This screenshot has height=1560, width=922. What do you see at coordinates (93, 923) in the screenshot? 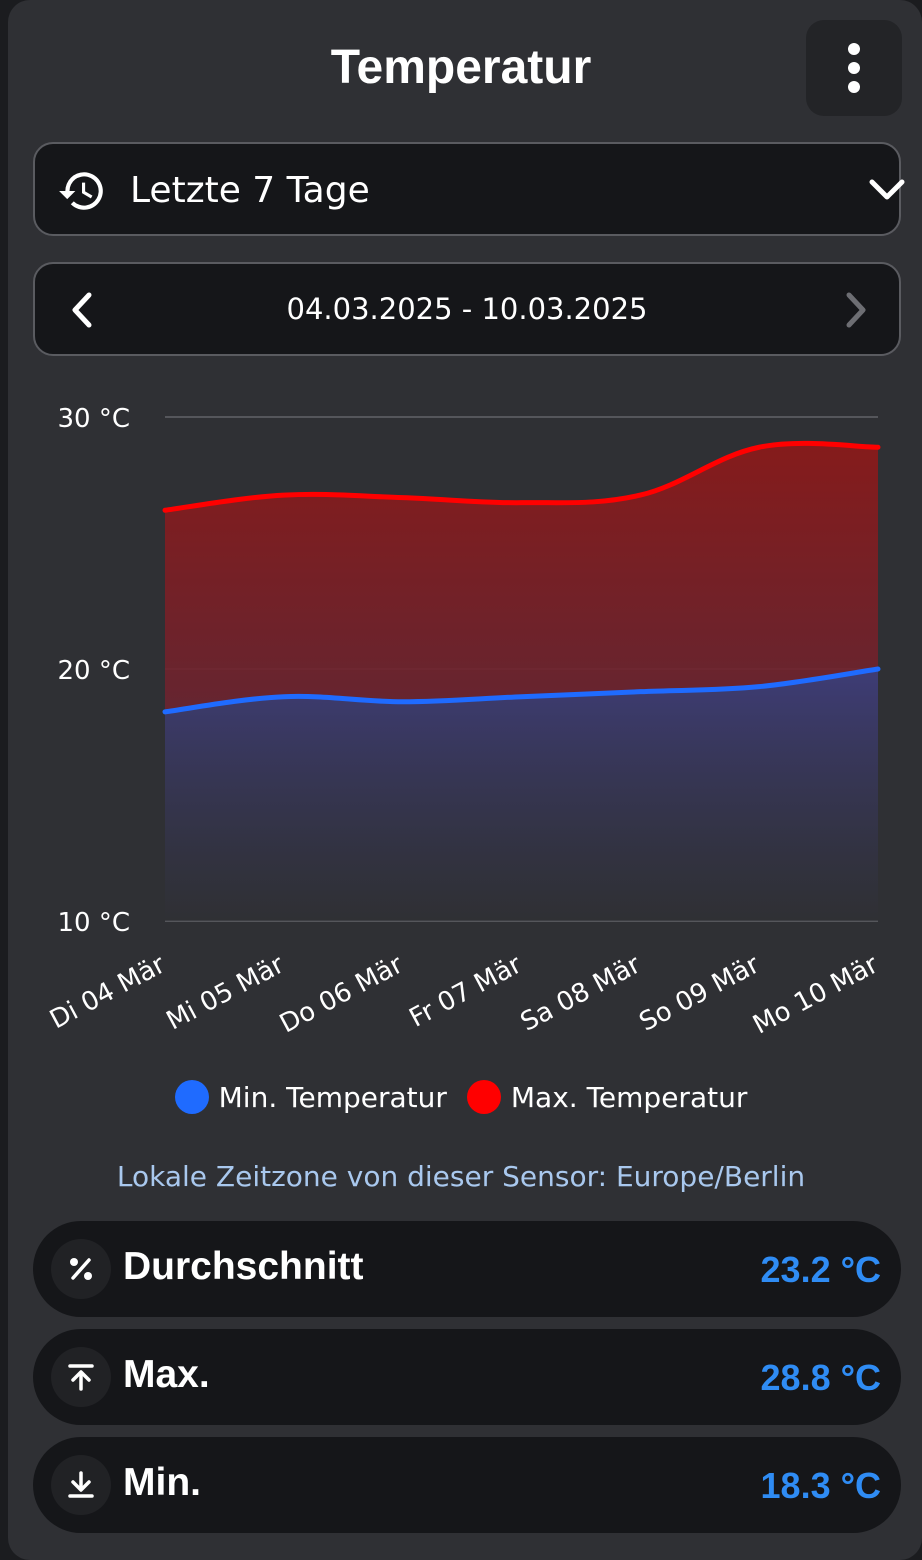
I see `y-tick-label: 10 °C` at bounding box center [93, 923].